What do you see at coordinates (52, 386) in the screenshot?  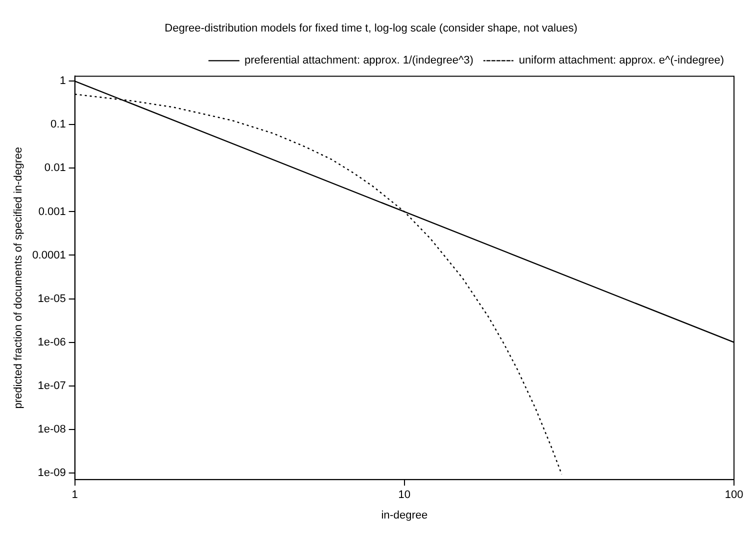 I see `y-tick-label: 1e-07` at bounding box center [52, 386].